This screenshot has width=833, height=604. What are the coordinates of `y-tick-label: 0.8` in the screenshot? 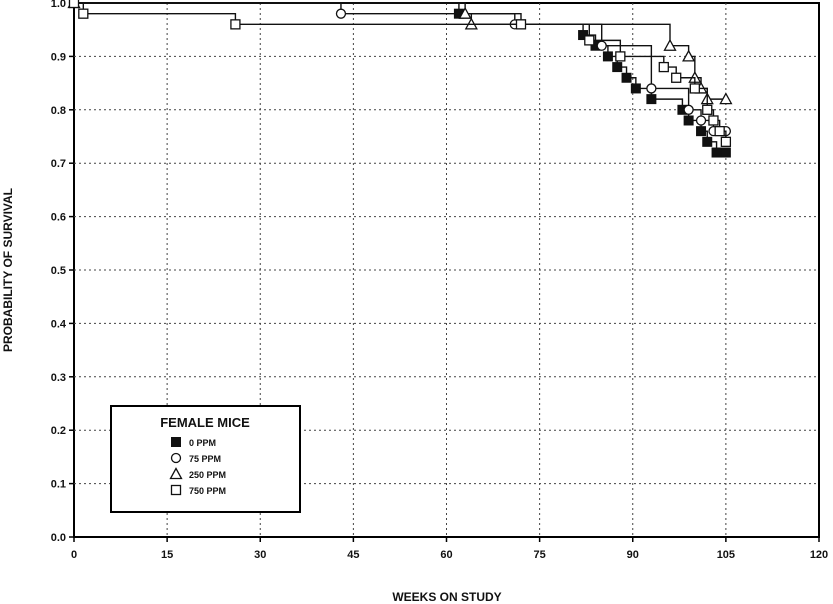 It's located at (58, 111).